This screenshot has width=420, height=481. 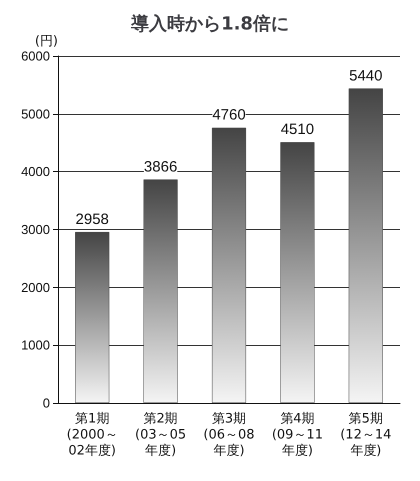 What do you see at coordinates (365, 75) in the screenshot?
I see `data-label: 5440` at bounding box center [365, 75].